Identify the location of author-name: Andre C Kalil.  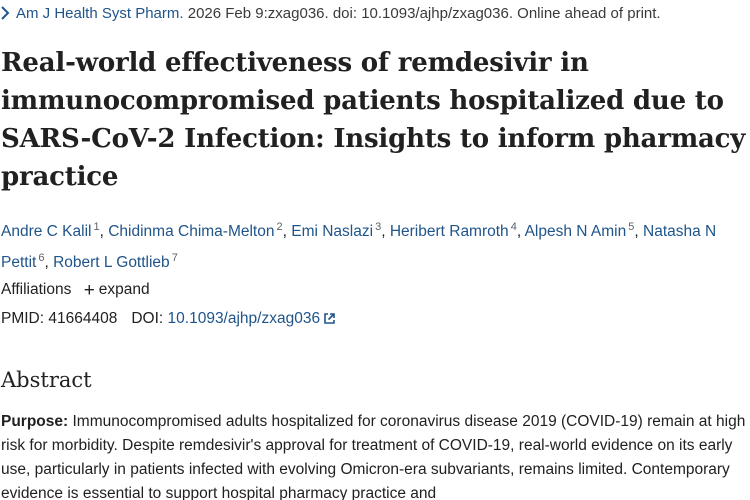
(46, 231).